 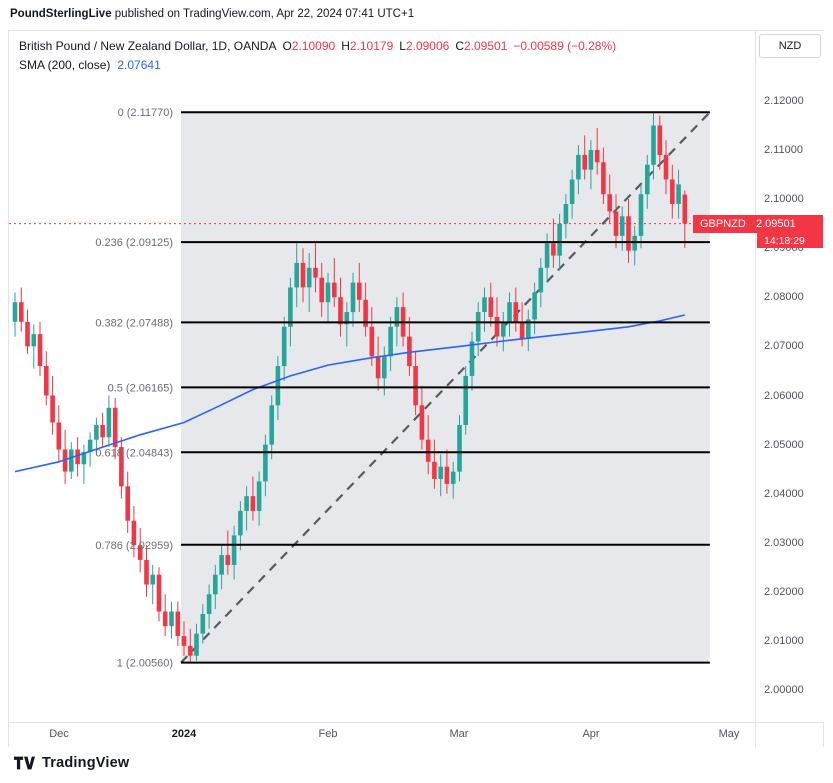 What do you see at coordinates (139, 65) in the screenshot?
I see `sma-value: 2.07641` at bounding box center [139, 65].